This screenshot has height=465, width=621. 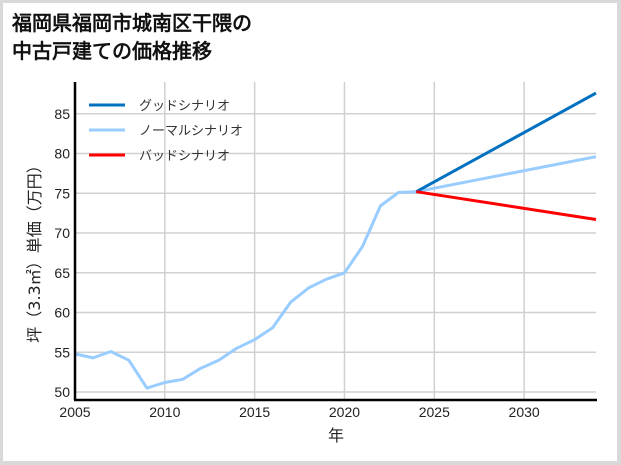 I want to click on y-tick-label: 70, so click(x=62, y=233).